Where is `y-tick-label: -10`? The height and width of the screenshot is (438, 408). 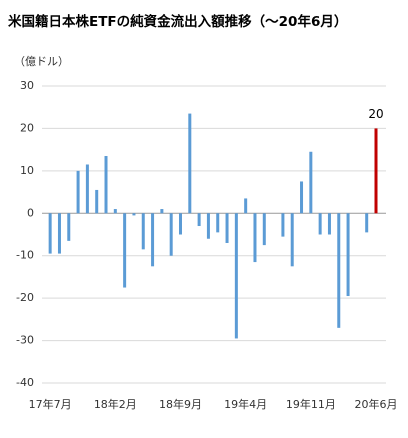 y-tick-label: -10 is located at coordinates (25, 255).